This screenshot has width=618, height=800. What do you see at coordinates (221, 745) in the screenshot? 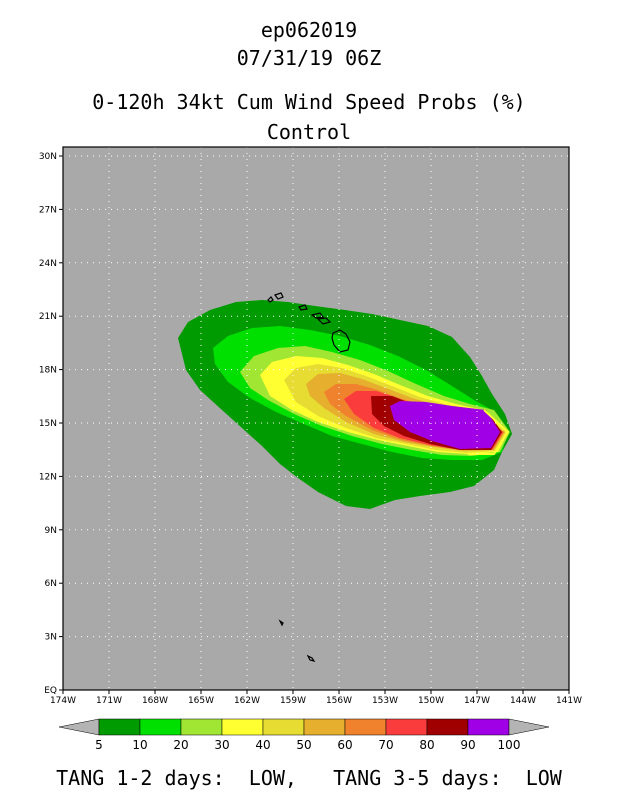
I see `legend-label: 30` at bounding box center [221, 745].